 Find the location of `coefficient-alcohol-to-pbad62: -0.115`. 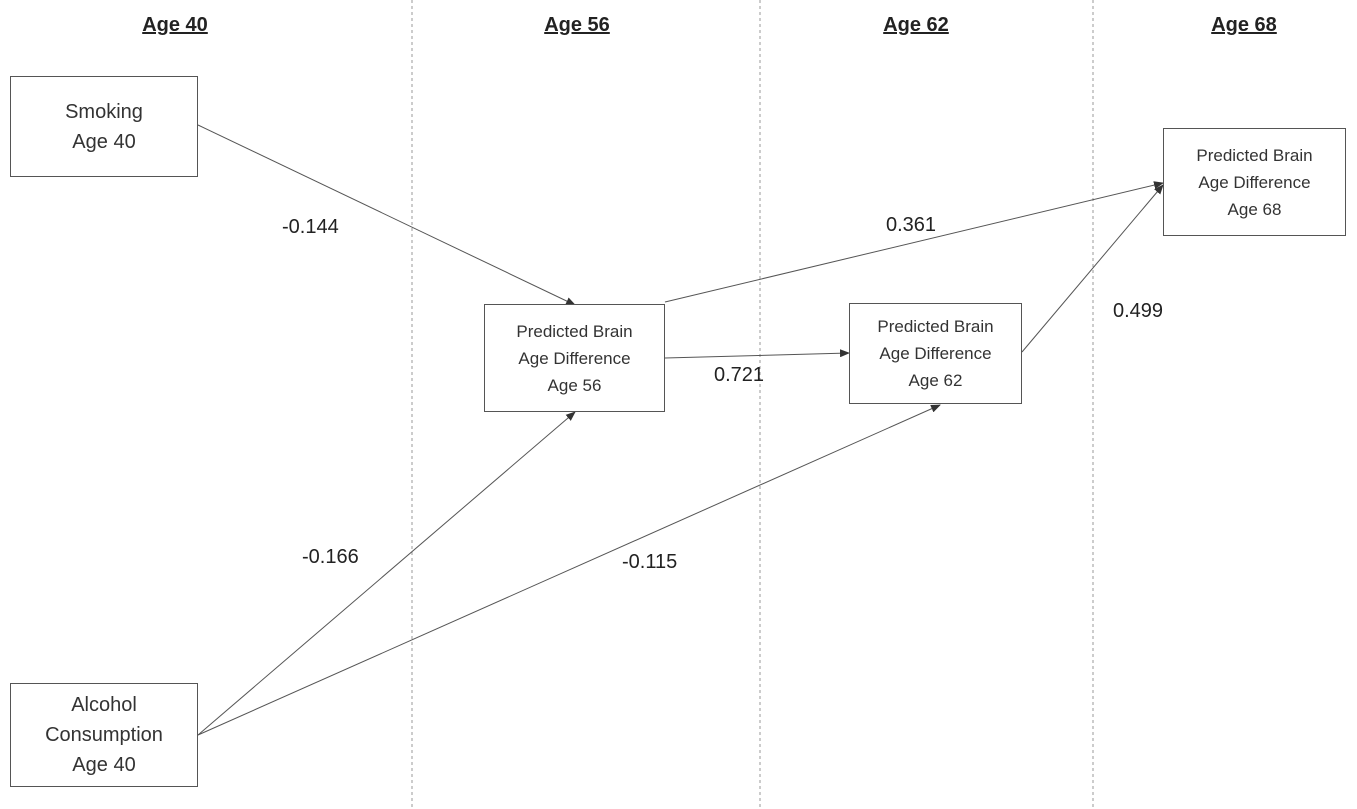

coefficient-alcohol-to-pbad62: -0.115 is located at coordinates (650, 562).